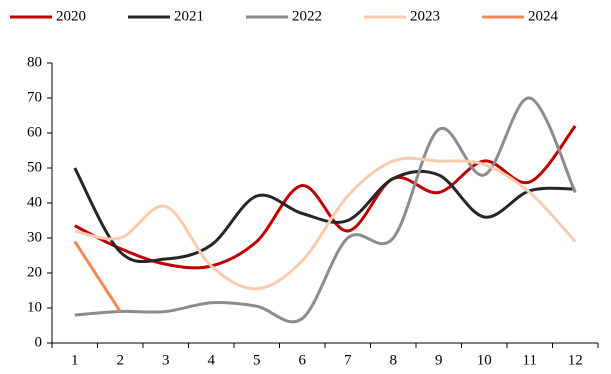 Image resolution: width=611 pixels, height=374 pixels. Describe the element at coordinates (394, 360) in the screenshot. I see `x-tick-label: 8` at that location.